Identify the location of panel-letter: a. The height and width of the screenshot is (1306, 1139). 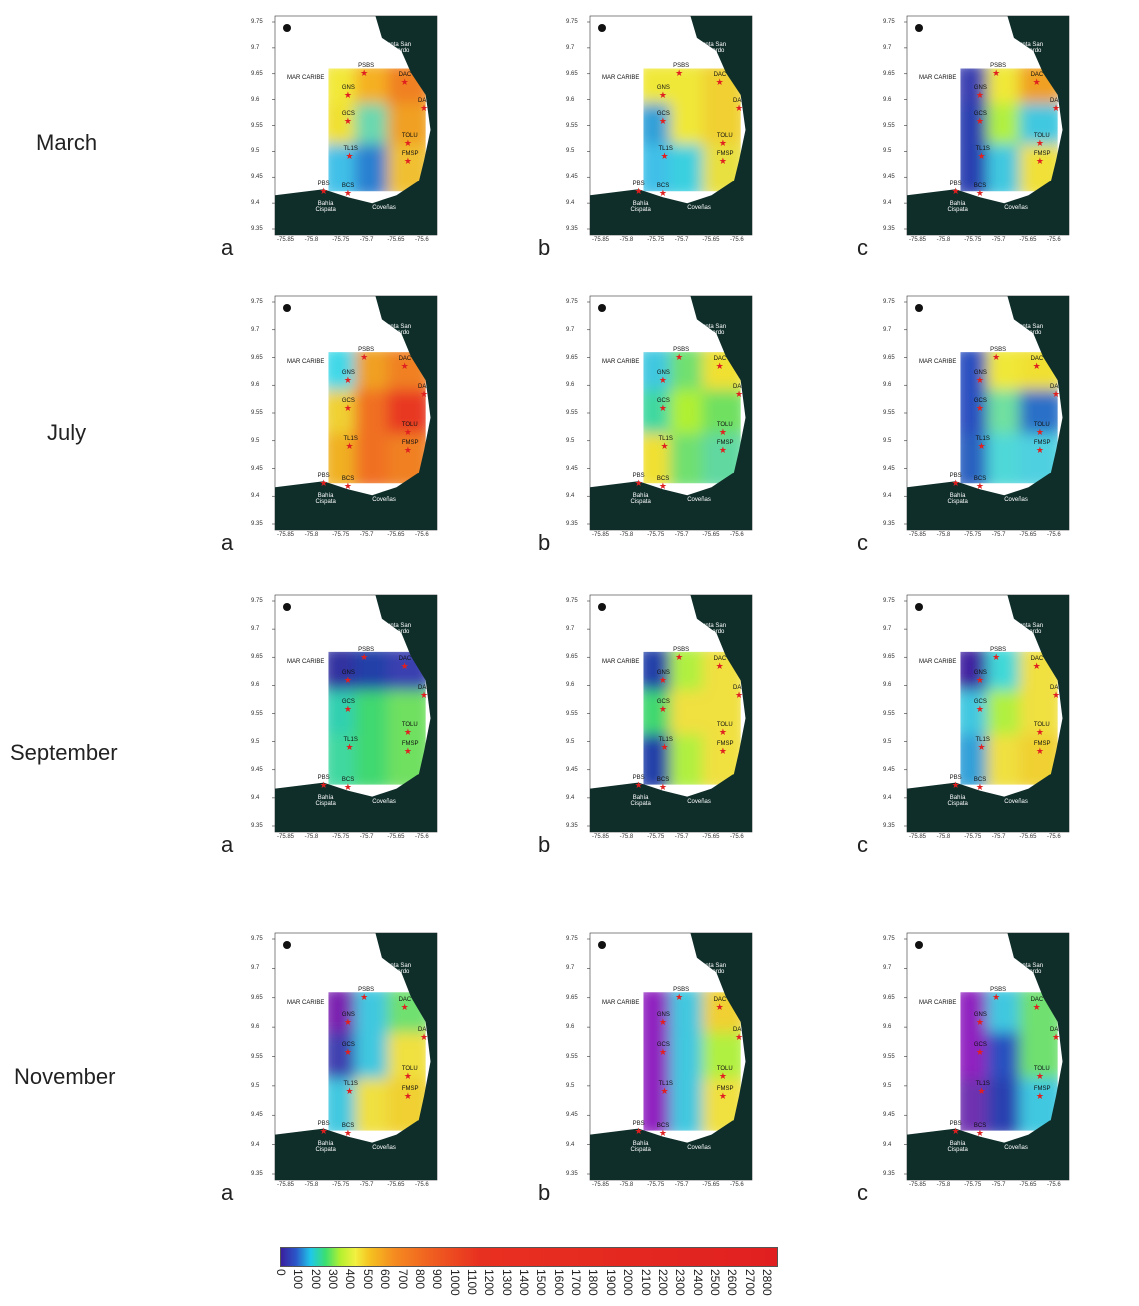
(227, 1192).